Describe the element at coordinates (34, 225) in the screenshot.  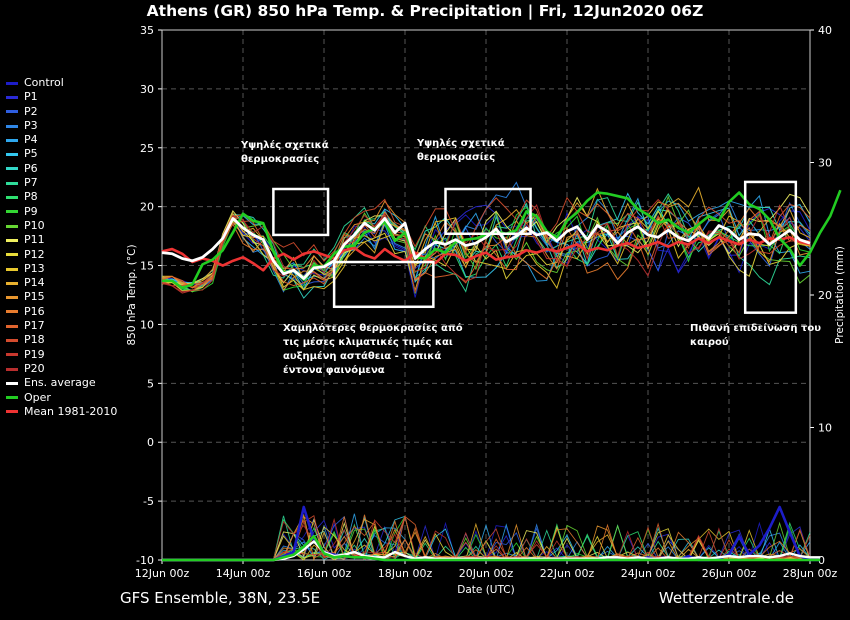
I see `legend-label: P10` at that location.